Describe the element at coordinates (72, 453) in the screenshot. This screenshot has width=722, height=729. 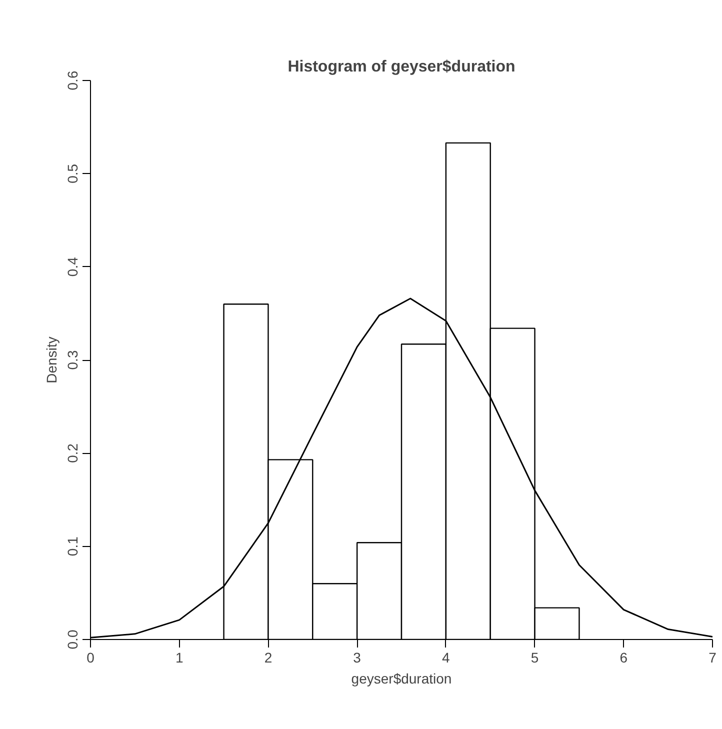
I see `y-tick-label: 0.2` at that location.